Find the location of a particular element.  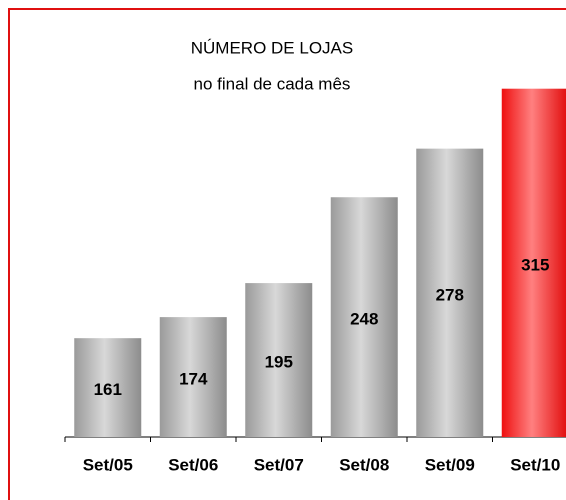

x-tick-label: Set/05 is located at coordinates (108, 464).